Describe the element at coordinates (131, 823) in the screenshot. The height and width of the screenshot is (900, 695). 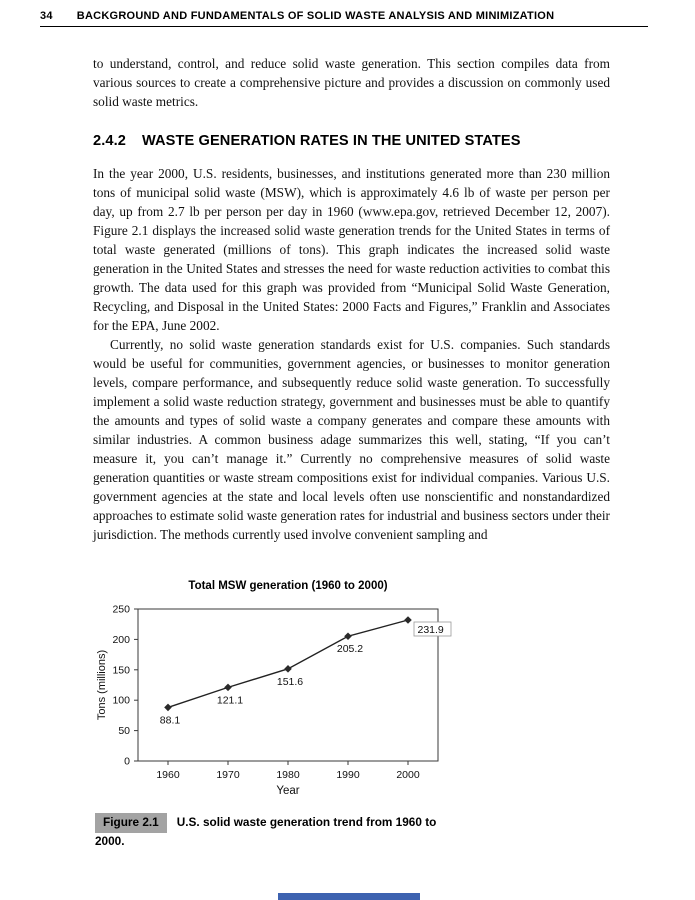
I see `figure-label: Figure 2.1` at that location.